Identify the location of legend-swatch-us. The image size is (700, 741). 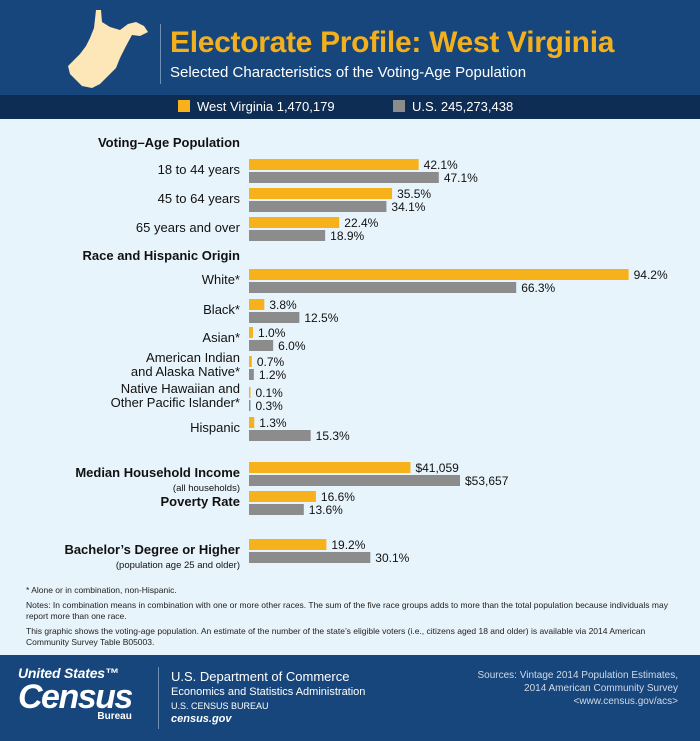
(399, 106).